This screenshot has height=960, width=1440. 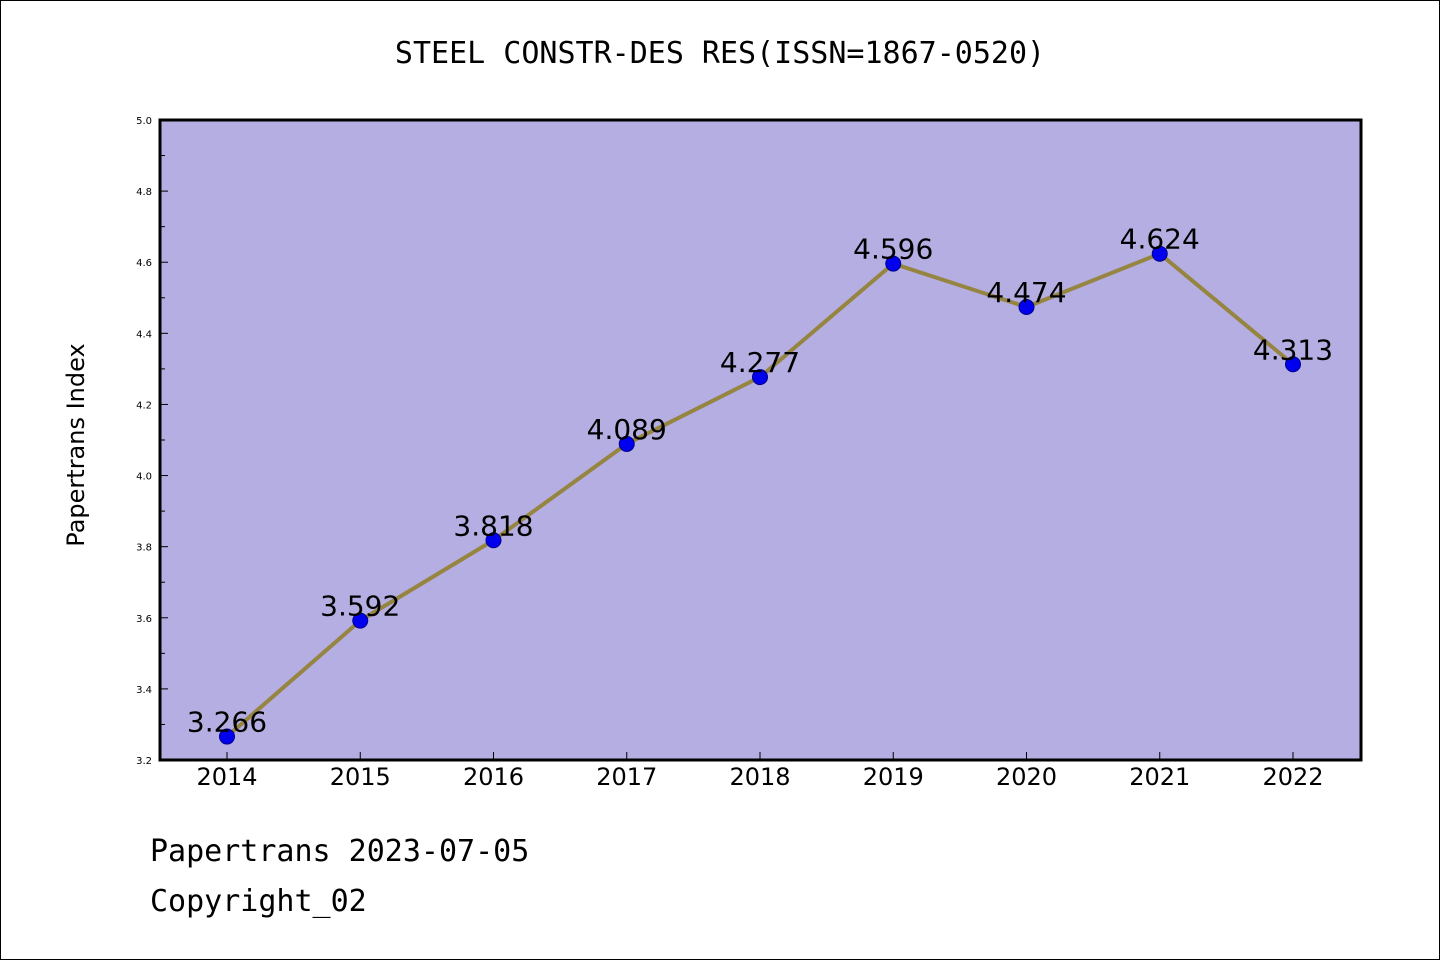 What do you see at coordinates (1160, 239) in the screenshot?
I see `data-label: 4.624` at bounding box center [1160, 239].